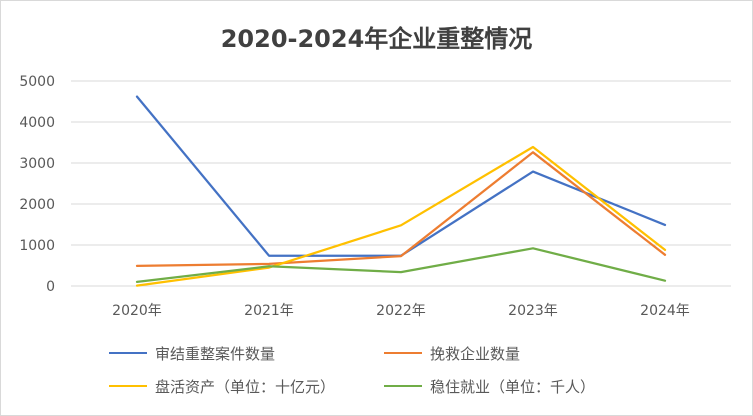  What do you see at coordinates (37, 246) in the screenshot?
I see `y-tick-label: 1000` at bounding box center [37, 246].